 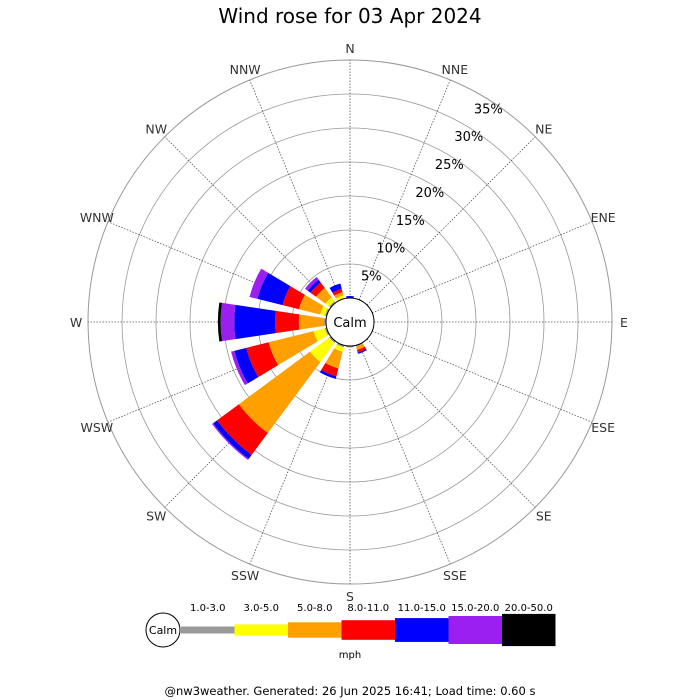 What do you see at coordinates (543, 128) in the screenshot?
I see `direction-label-ne: NE` at bounding box center [543, 128].